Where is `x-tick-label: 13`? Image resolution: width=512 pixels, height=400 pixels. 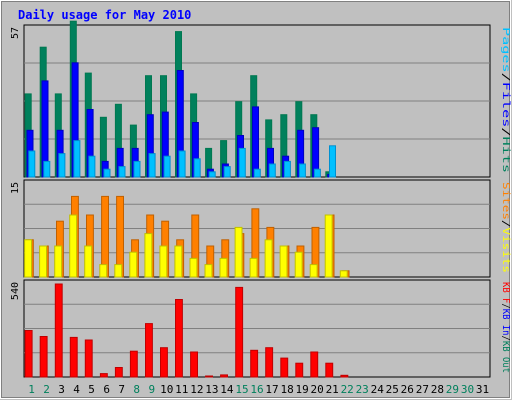
x-tick-label: 13 is located at coordinates (211, 389).